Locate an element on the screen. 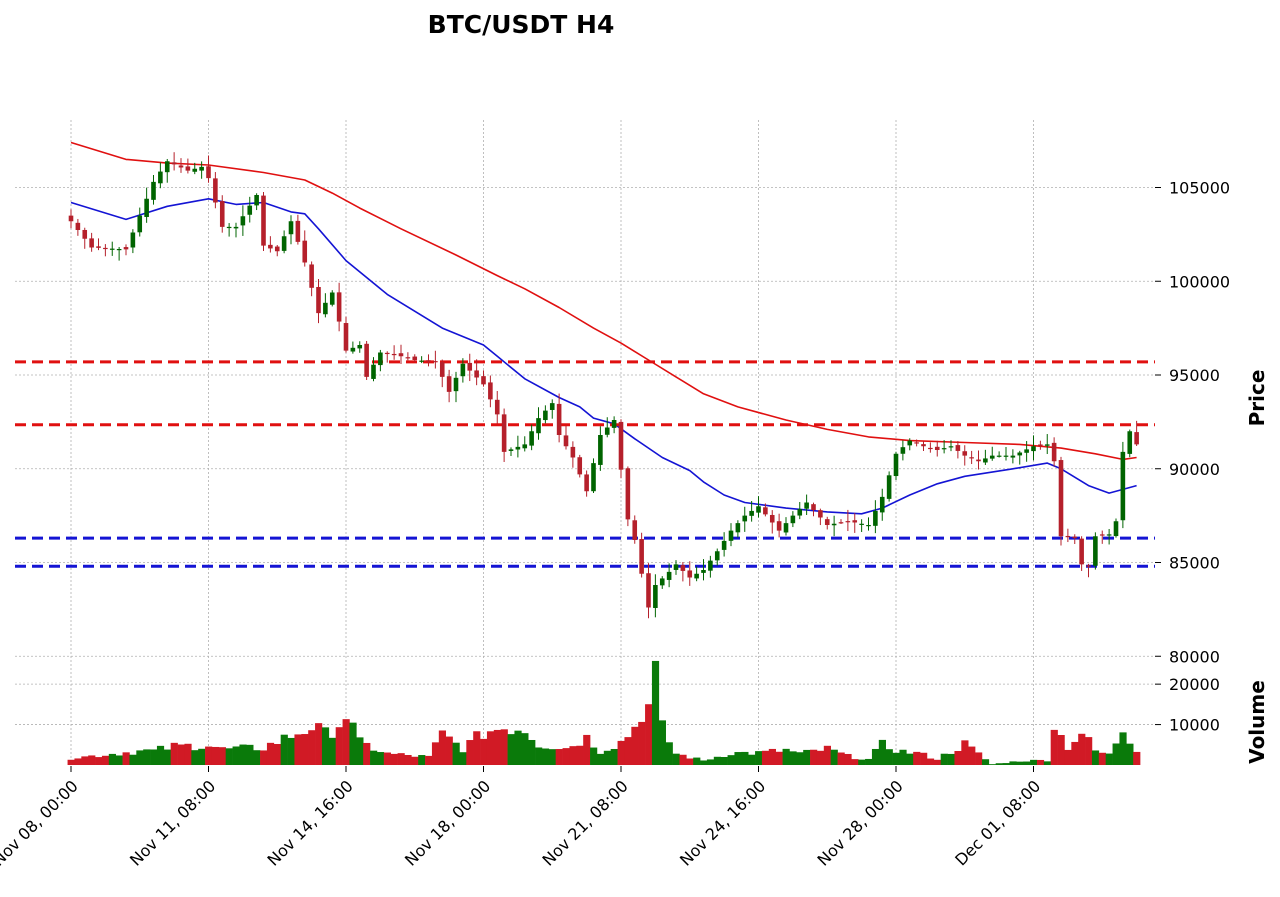 The width and height of the screenshot is (1280, 897). price-tick-label: 100000 is located at coordinates (1199, 281).